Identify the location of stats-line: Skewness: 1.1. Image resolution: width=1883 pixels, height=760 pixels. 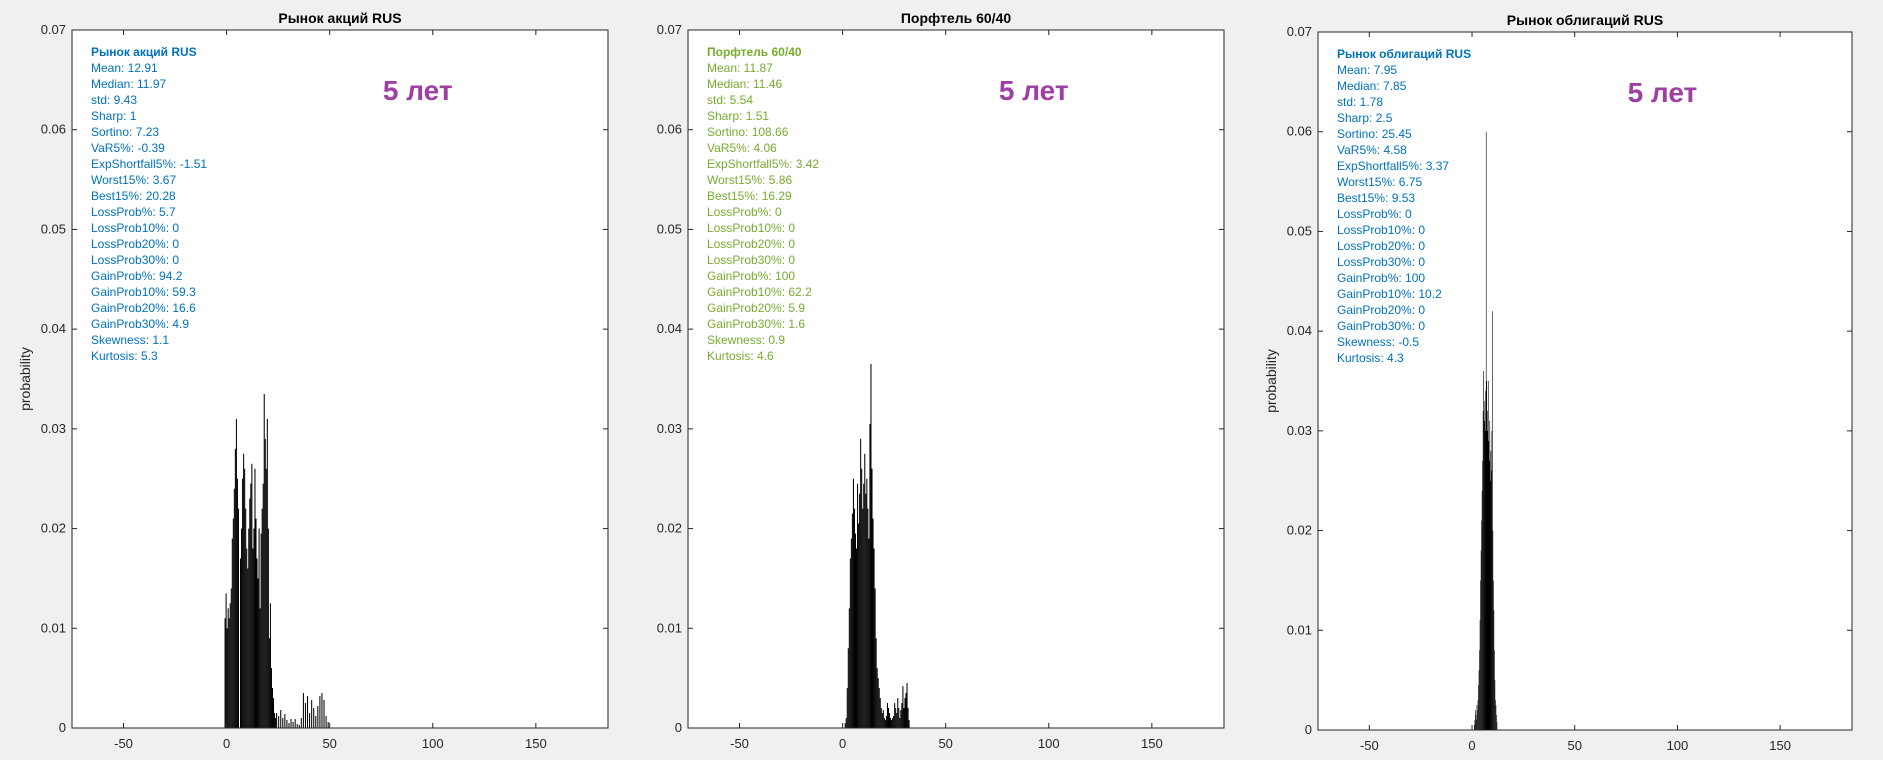
(130, 340).